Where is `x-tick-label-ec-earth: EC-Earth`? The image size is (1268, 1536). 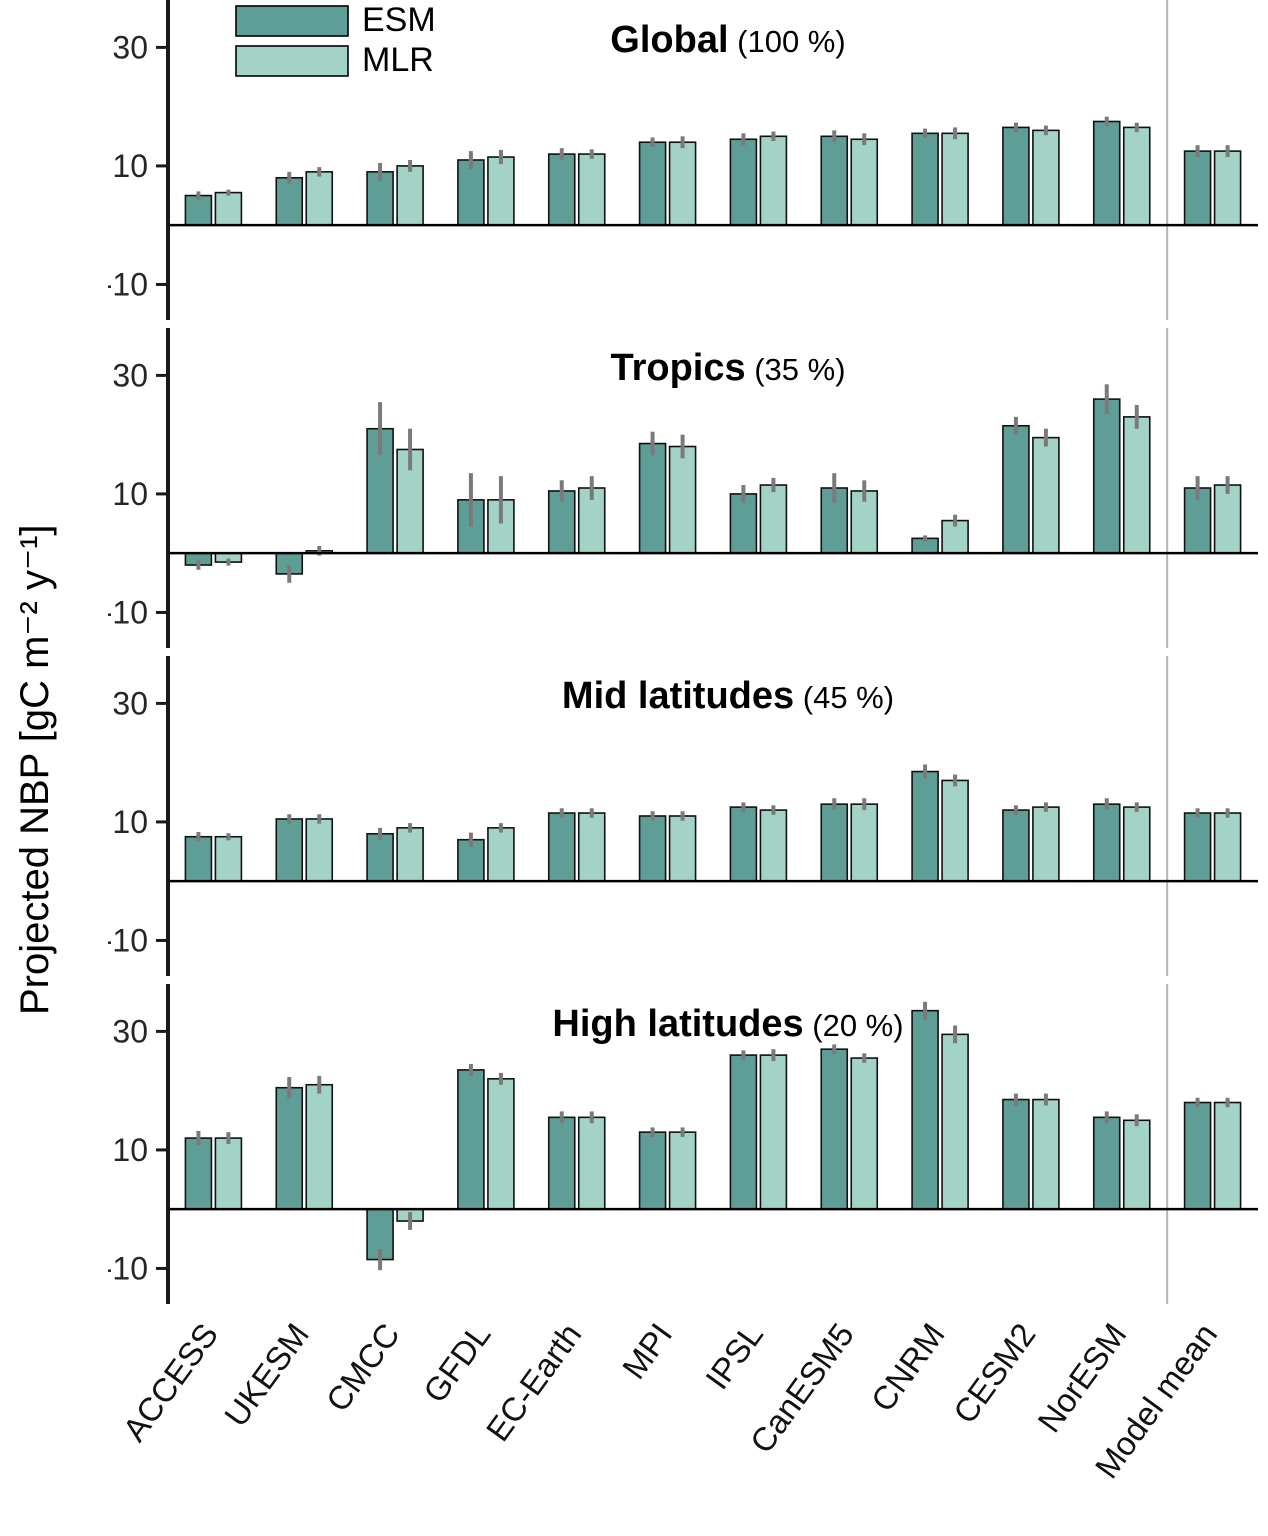
x-tick-label-ec-earth: EC-Earth is located at coordinates (534, 1382).